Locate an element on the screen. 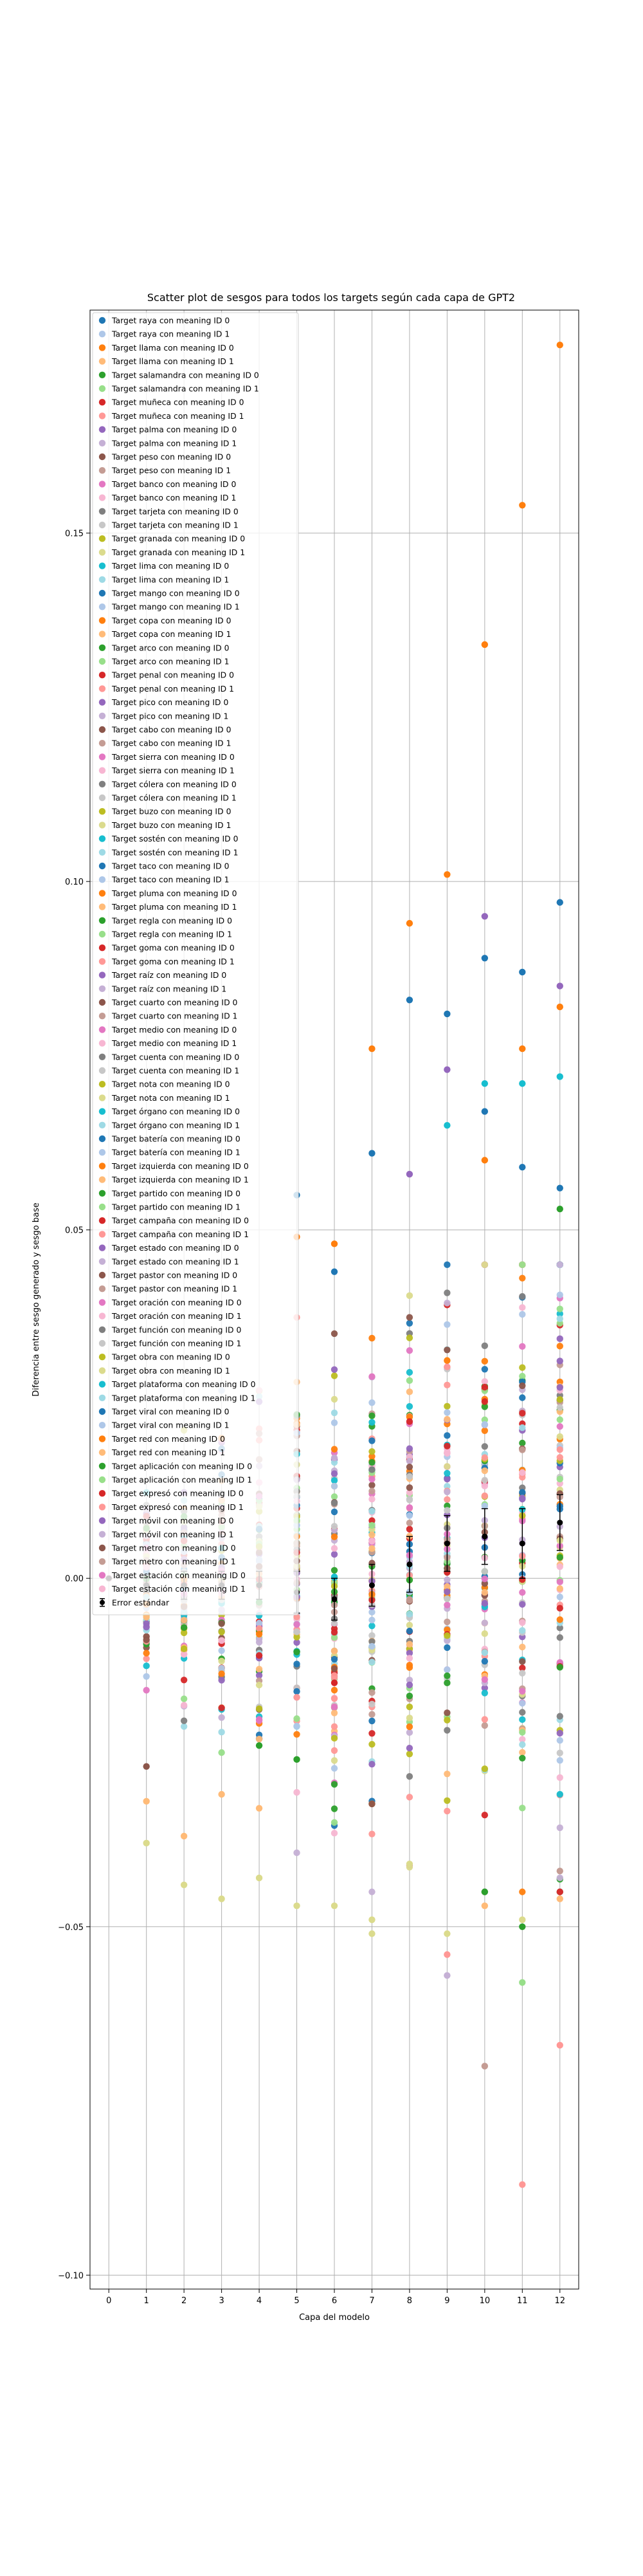  x-tick-label: 10 is located at coordinates (486, 2301).